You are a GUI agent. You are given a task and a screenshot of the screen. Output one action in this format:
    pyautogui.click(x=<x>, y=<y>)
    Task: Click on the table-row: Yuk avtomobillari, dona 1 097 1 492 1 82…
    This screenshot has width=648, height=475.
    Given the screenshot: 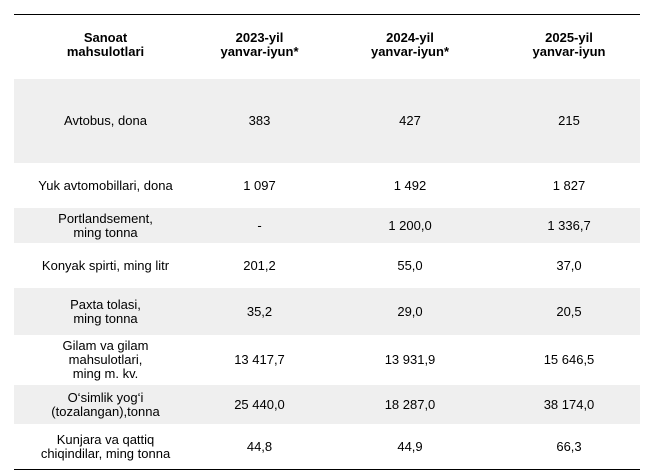 What is the action you would take?
    pyautogui.click(x=327, y=185)
    